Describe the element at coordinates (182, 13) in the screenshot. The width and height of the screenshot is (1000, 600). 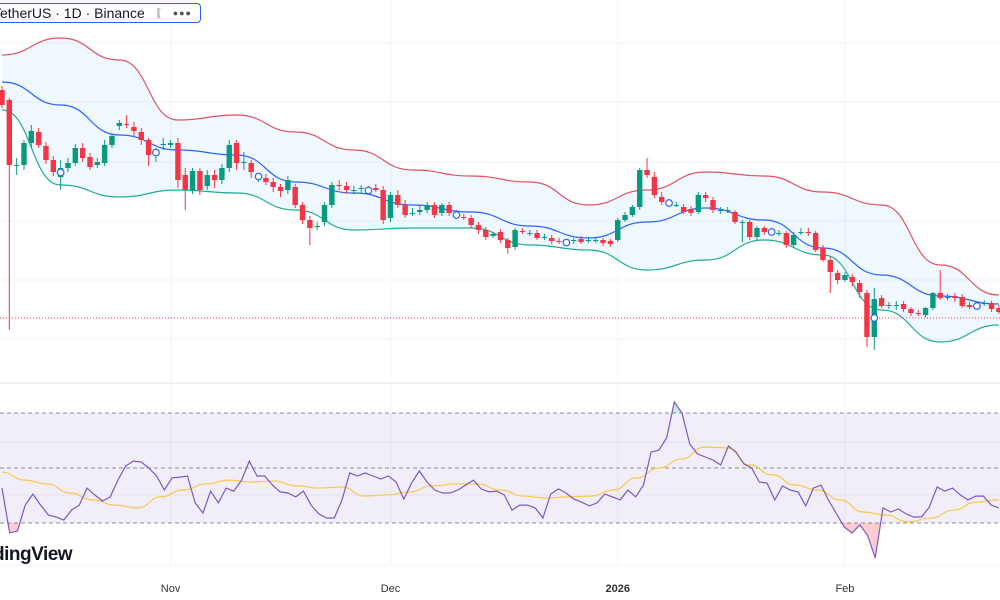
I see `more-horizontal-icon: ●●●` at that location.